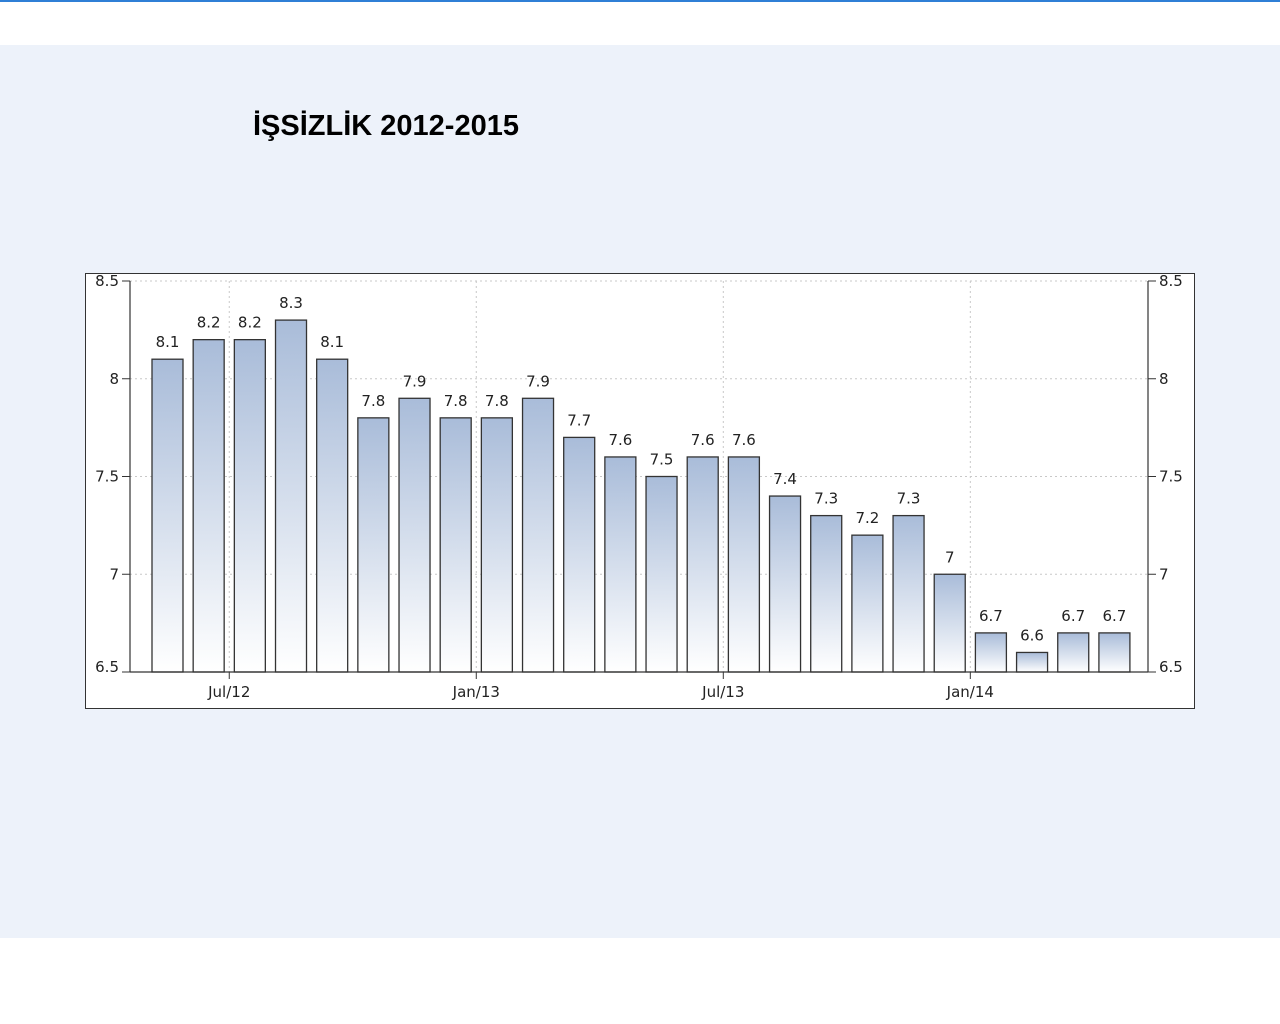 This screenshot has height=1024, width=1280. Describe the element at coordinates (662, 460) in the screenshot. I see `bar-value-label: 7.5` at that location.